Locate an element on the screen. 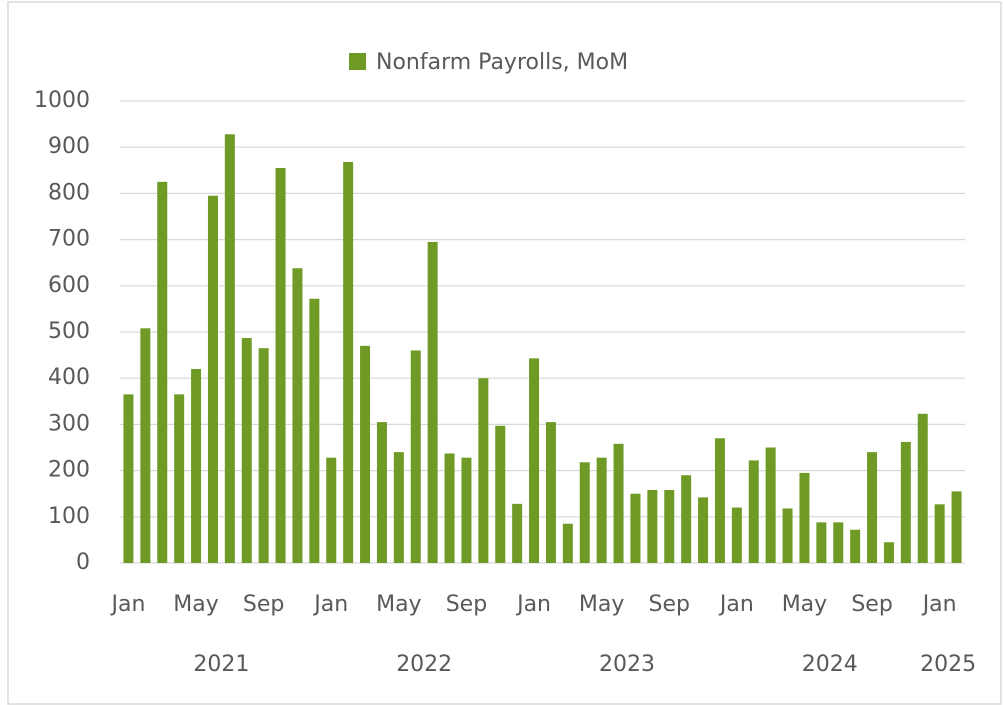  legend-label: Nonfarm Payrolls, MoM is located at coordinates (502, 62).